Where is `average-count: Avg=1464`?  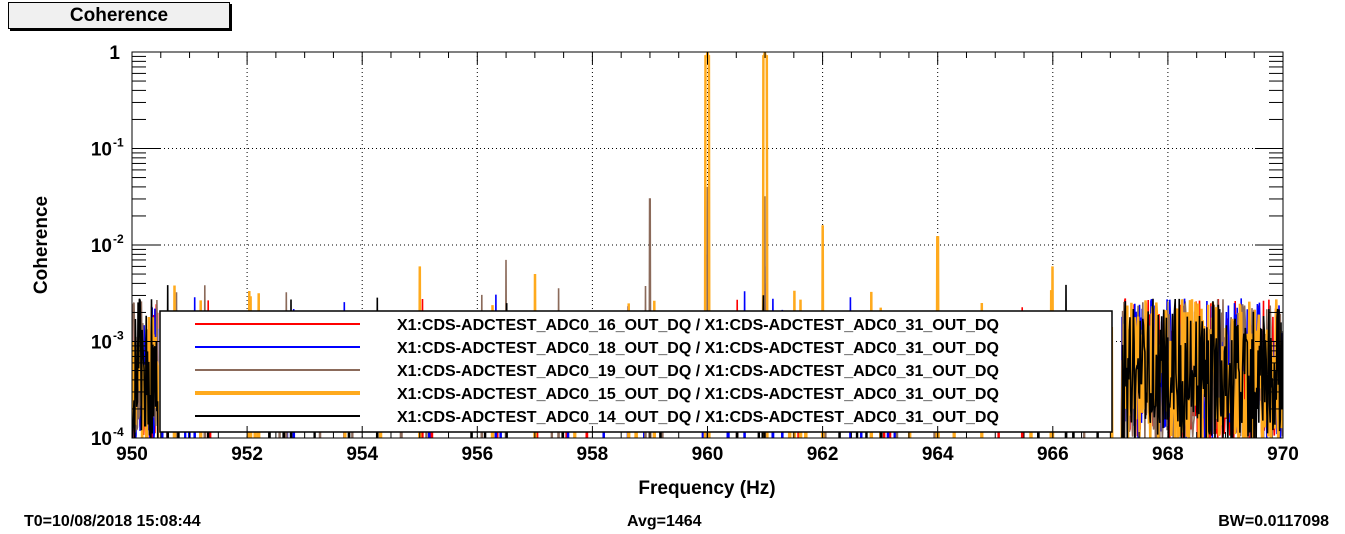 average-count: Avg=1464 is located at coordinates (664, 521).